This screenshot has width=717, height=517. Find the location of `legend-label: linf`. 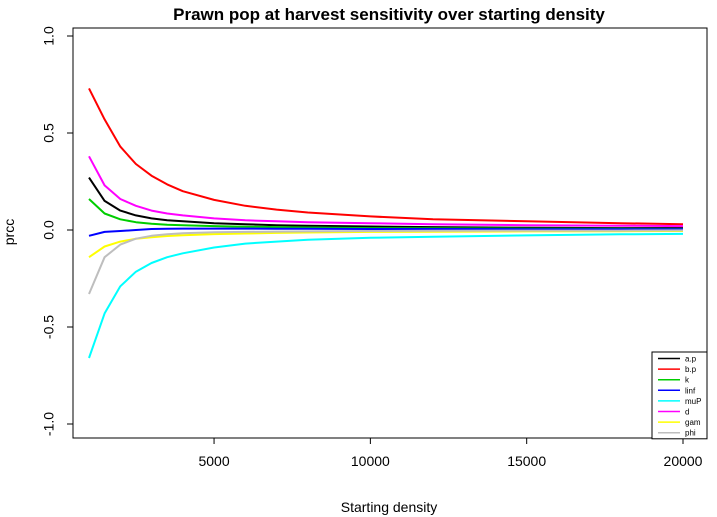

legend-label: linf is located at coordinates (690, 390).